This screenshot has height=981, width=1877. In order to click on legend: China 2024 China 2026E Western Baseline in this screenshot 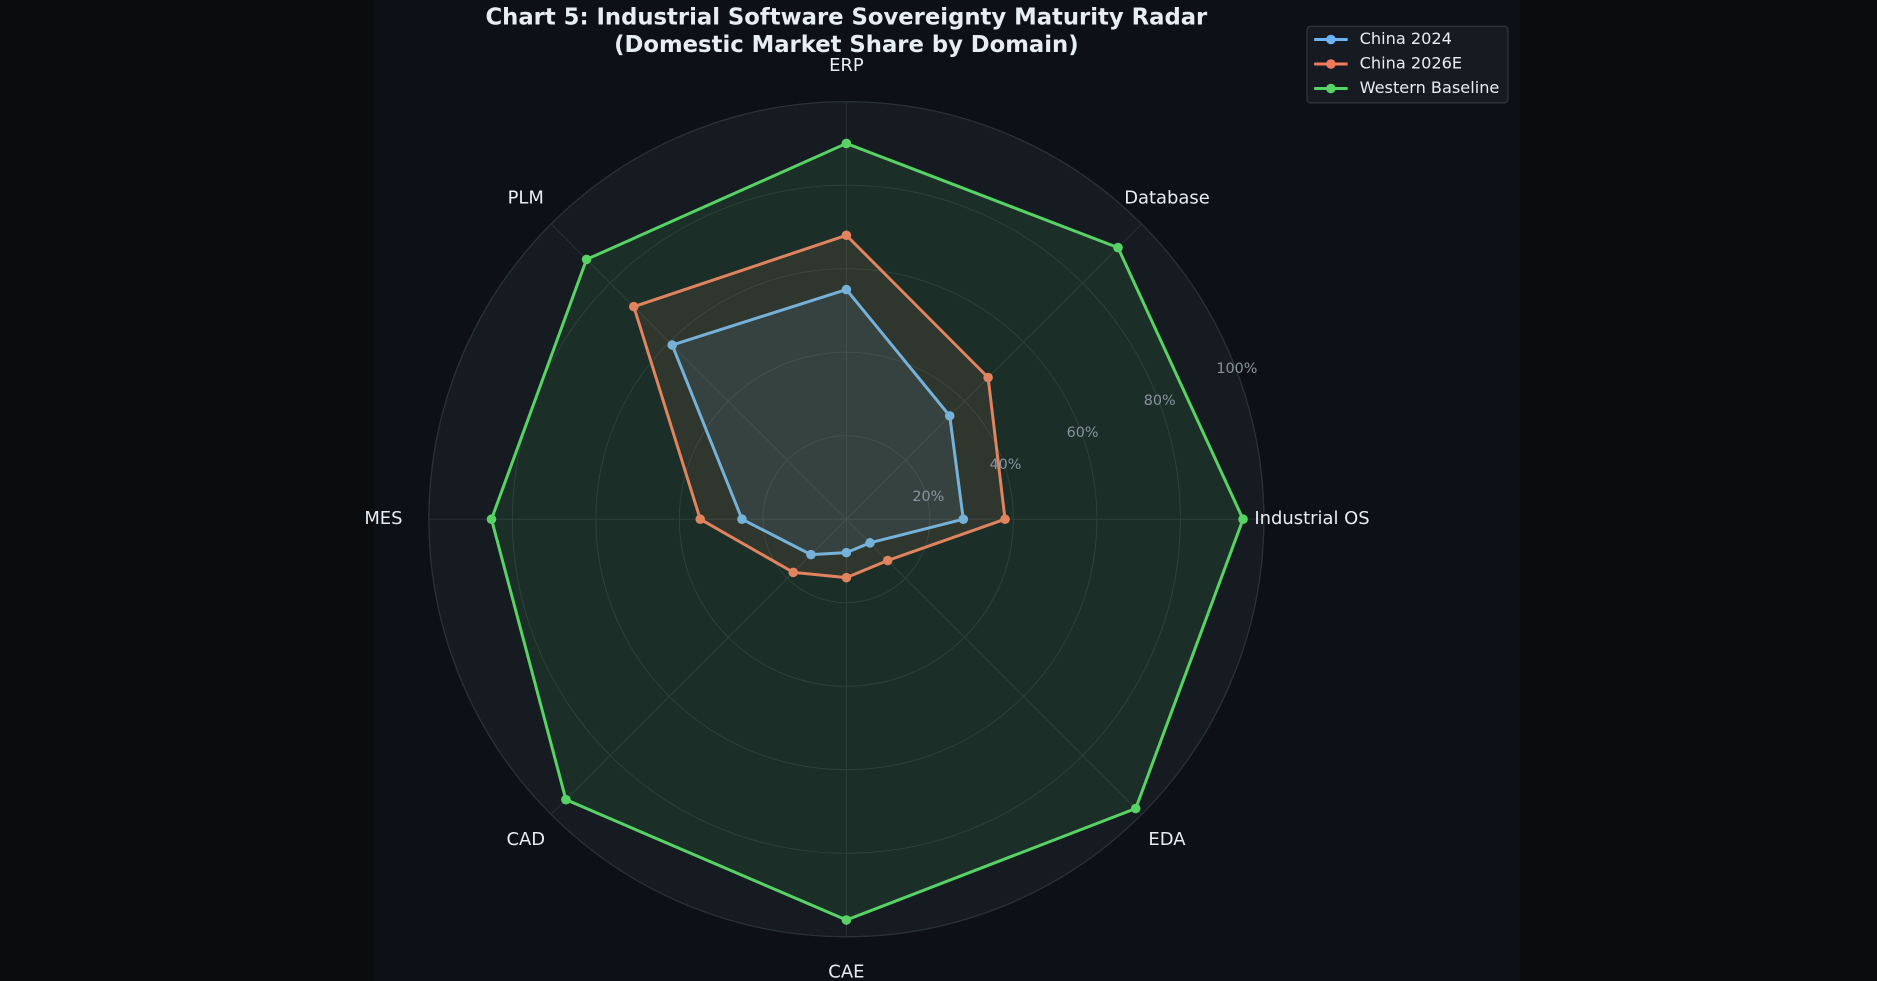, I will do `click(1407, 64)`.